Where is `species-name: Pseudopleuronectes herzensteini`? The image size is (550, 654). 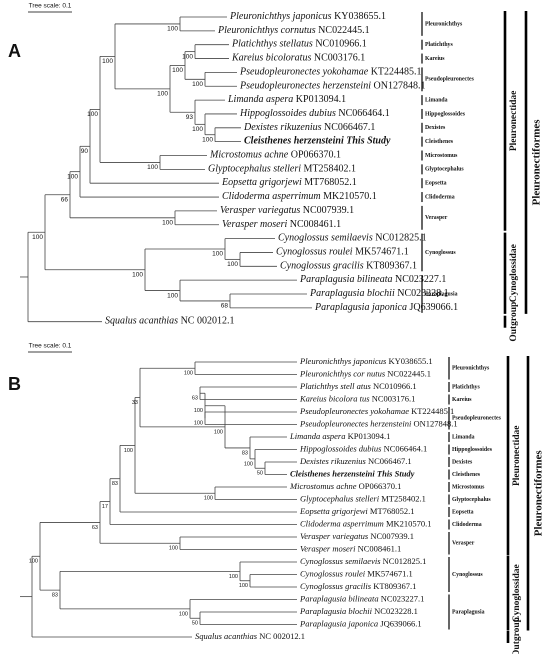
species-name: Pseudopleuronectes herzensteini is located at coordinates (355, 423).